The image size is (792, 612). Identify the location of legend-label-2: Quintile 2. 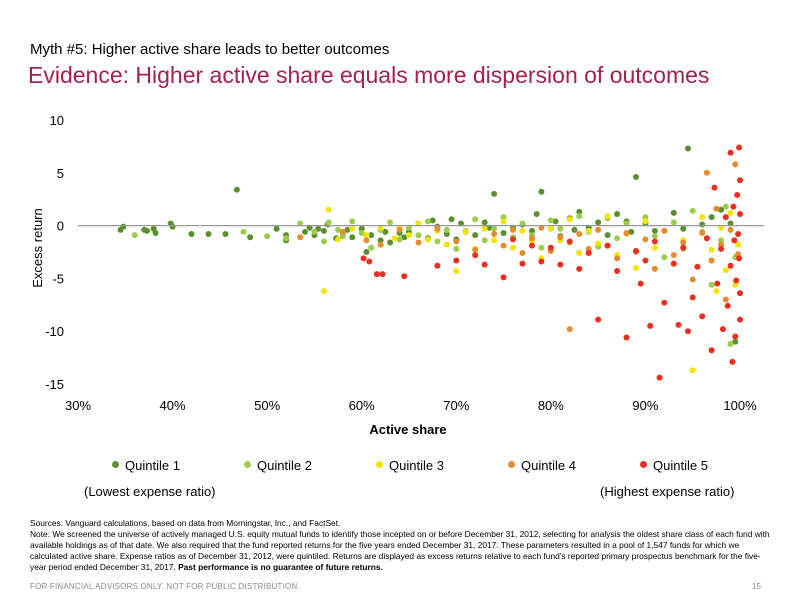
(284, 465).